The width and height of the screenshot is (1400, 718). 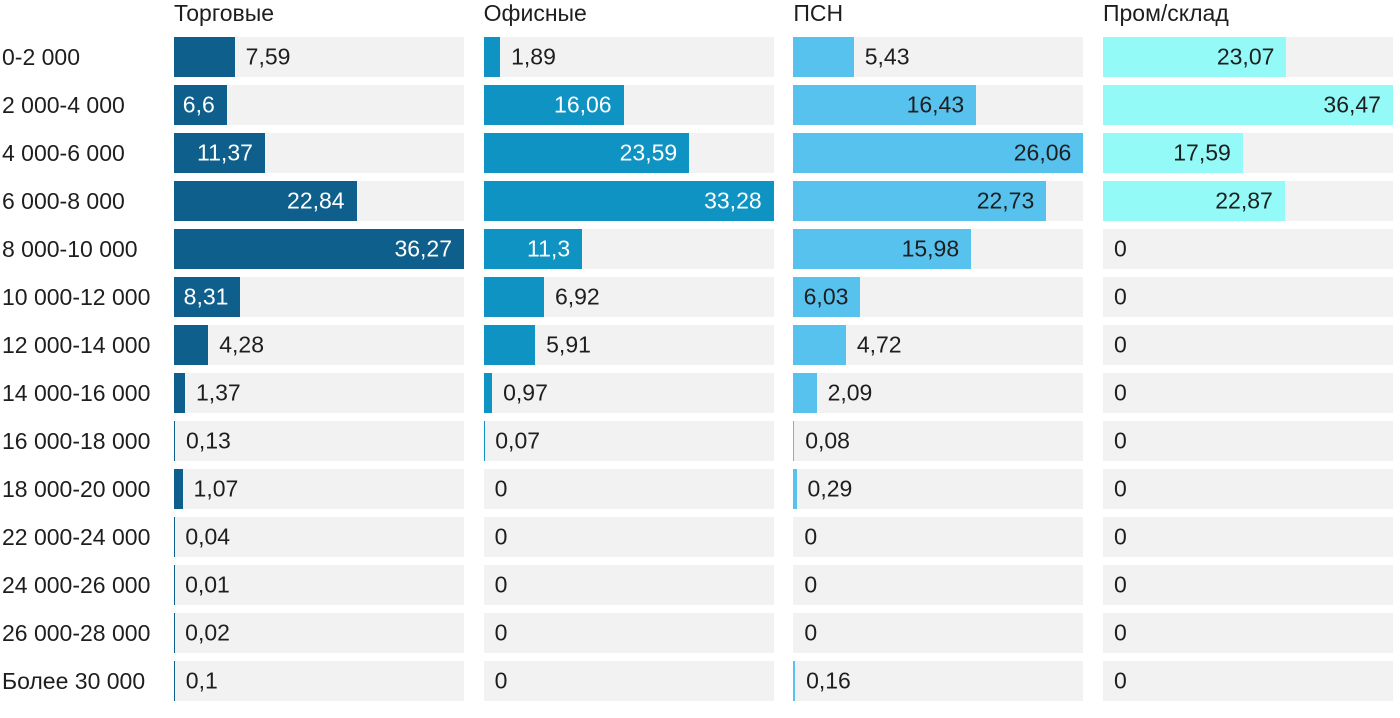 I want to click on bar-track: 11,3, so click(x=628, y=249).